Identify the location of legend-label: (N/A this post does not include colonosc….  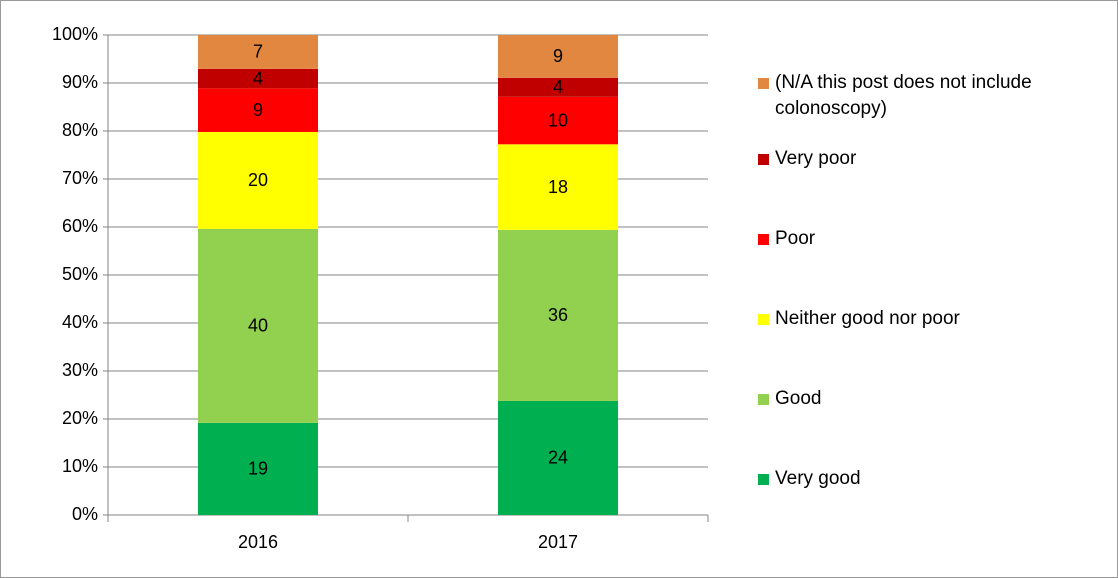
(903, 95).